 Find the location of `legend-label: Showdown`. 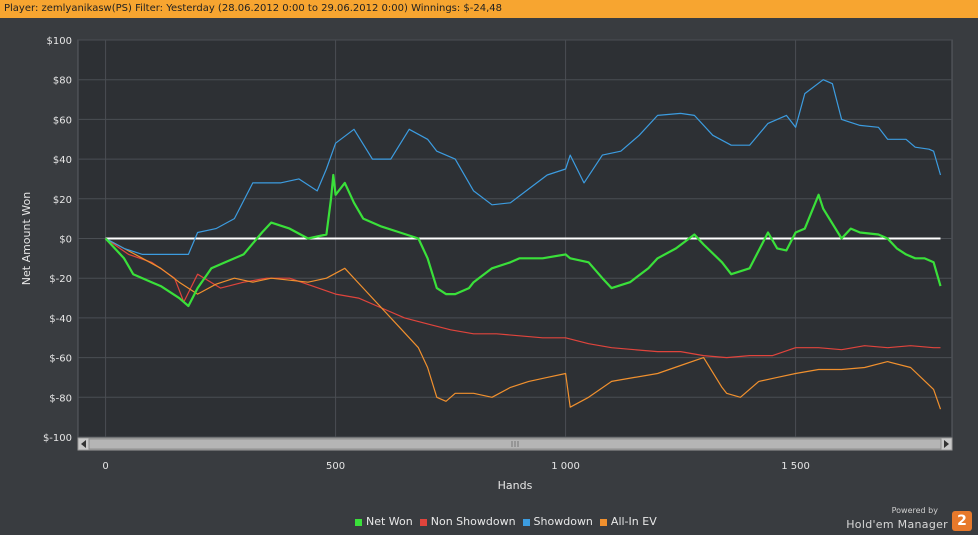

legend-label: Showdown is located at coordinates (563, 521).